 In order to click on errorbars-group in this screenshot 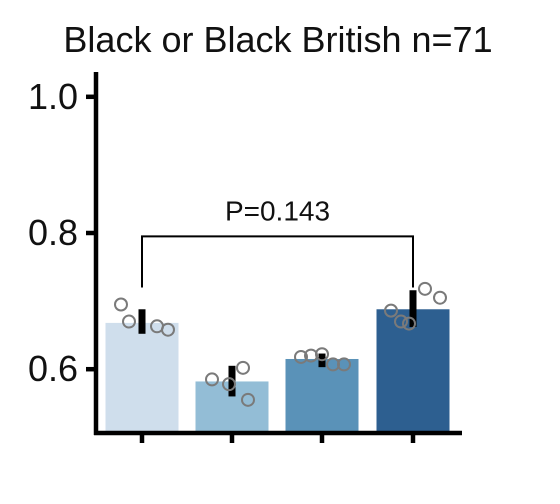, I will do `click(277, 343)`.